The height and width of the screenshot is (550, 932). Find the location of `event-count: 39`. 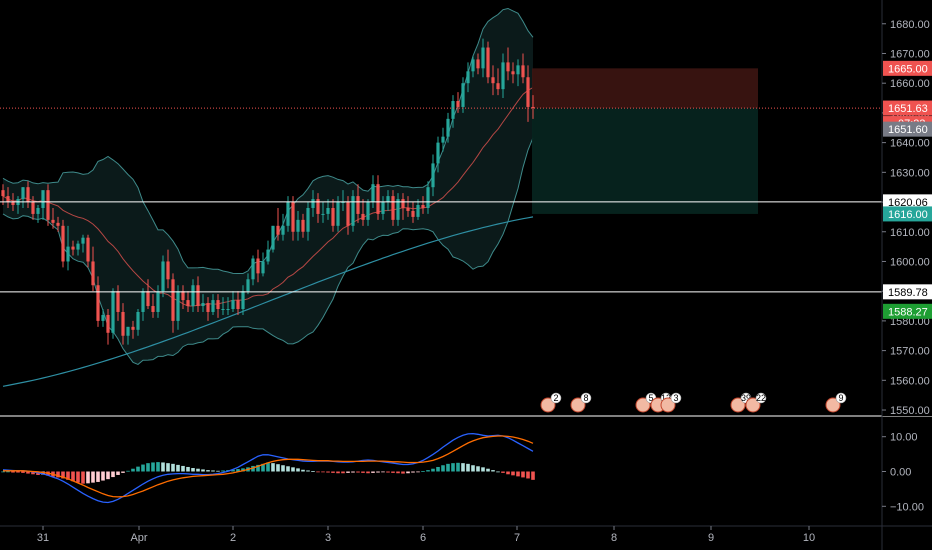

event-count: 39 is located at coordinates (746, 398).